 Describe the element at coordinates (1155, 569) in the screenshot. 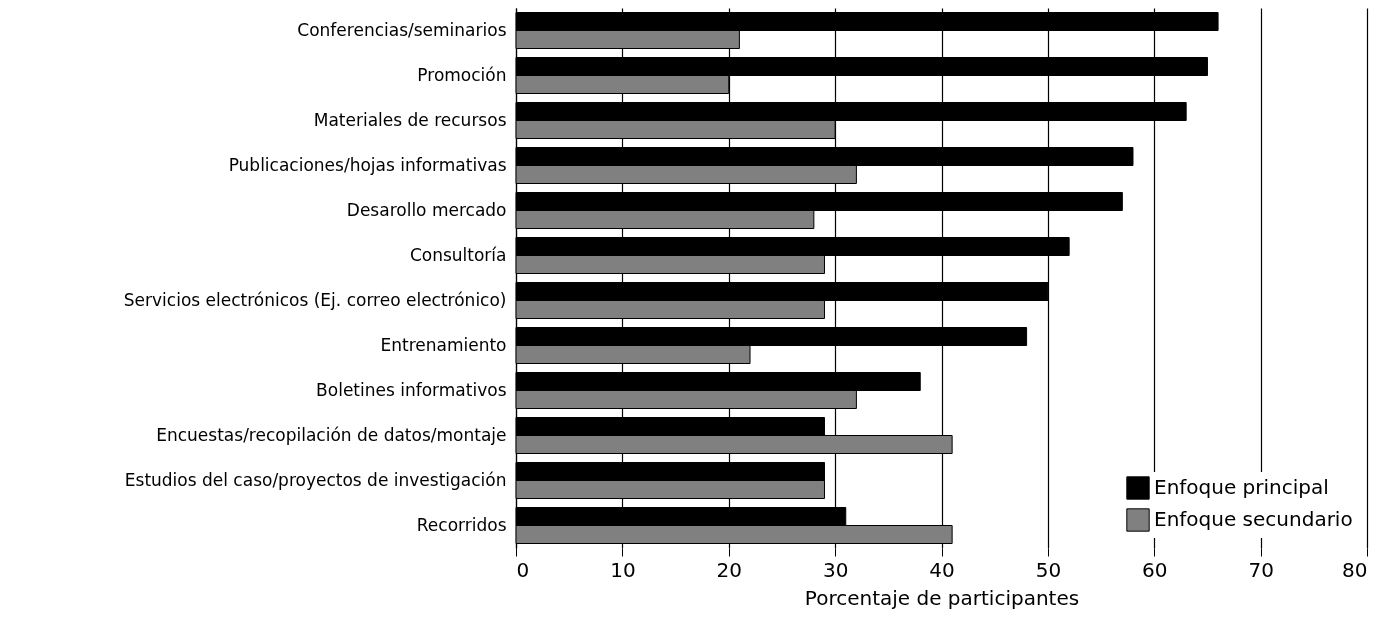

I see `x-tick-label: 60` at that location.